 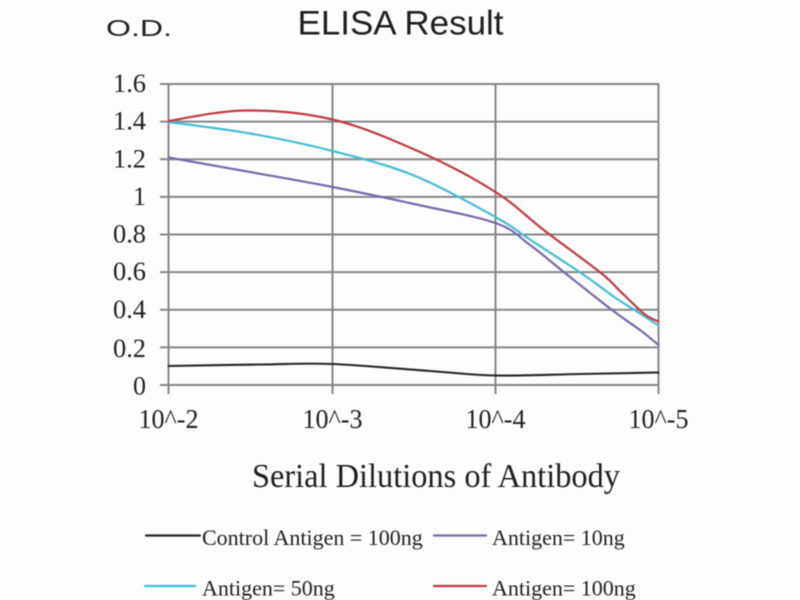 What do you see at coordinates (129, 348) in the screenshot?
I see `svg-text: 0.2` at bounding box center [129, 348].